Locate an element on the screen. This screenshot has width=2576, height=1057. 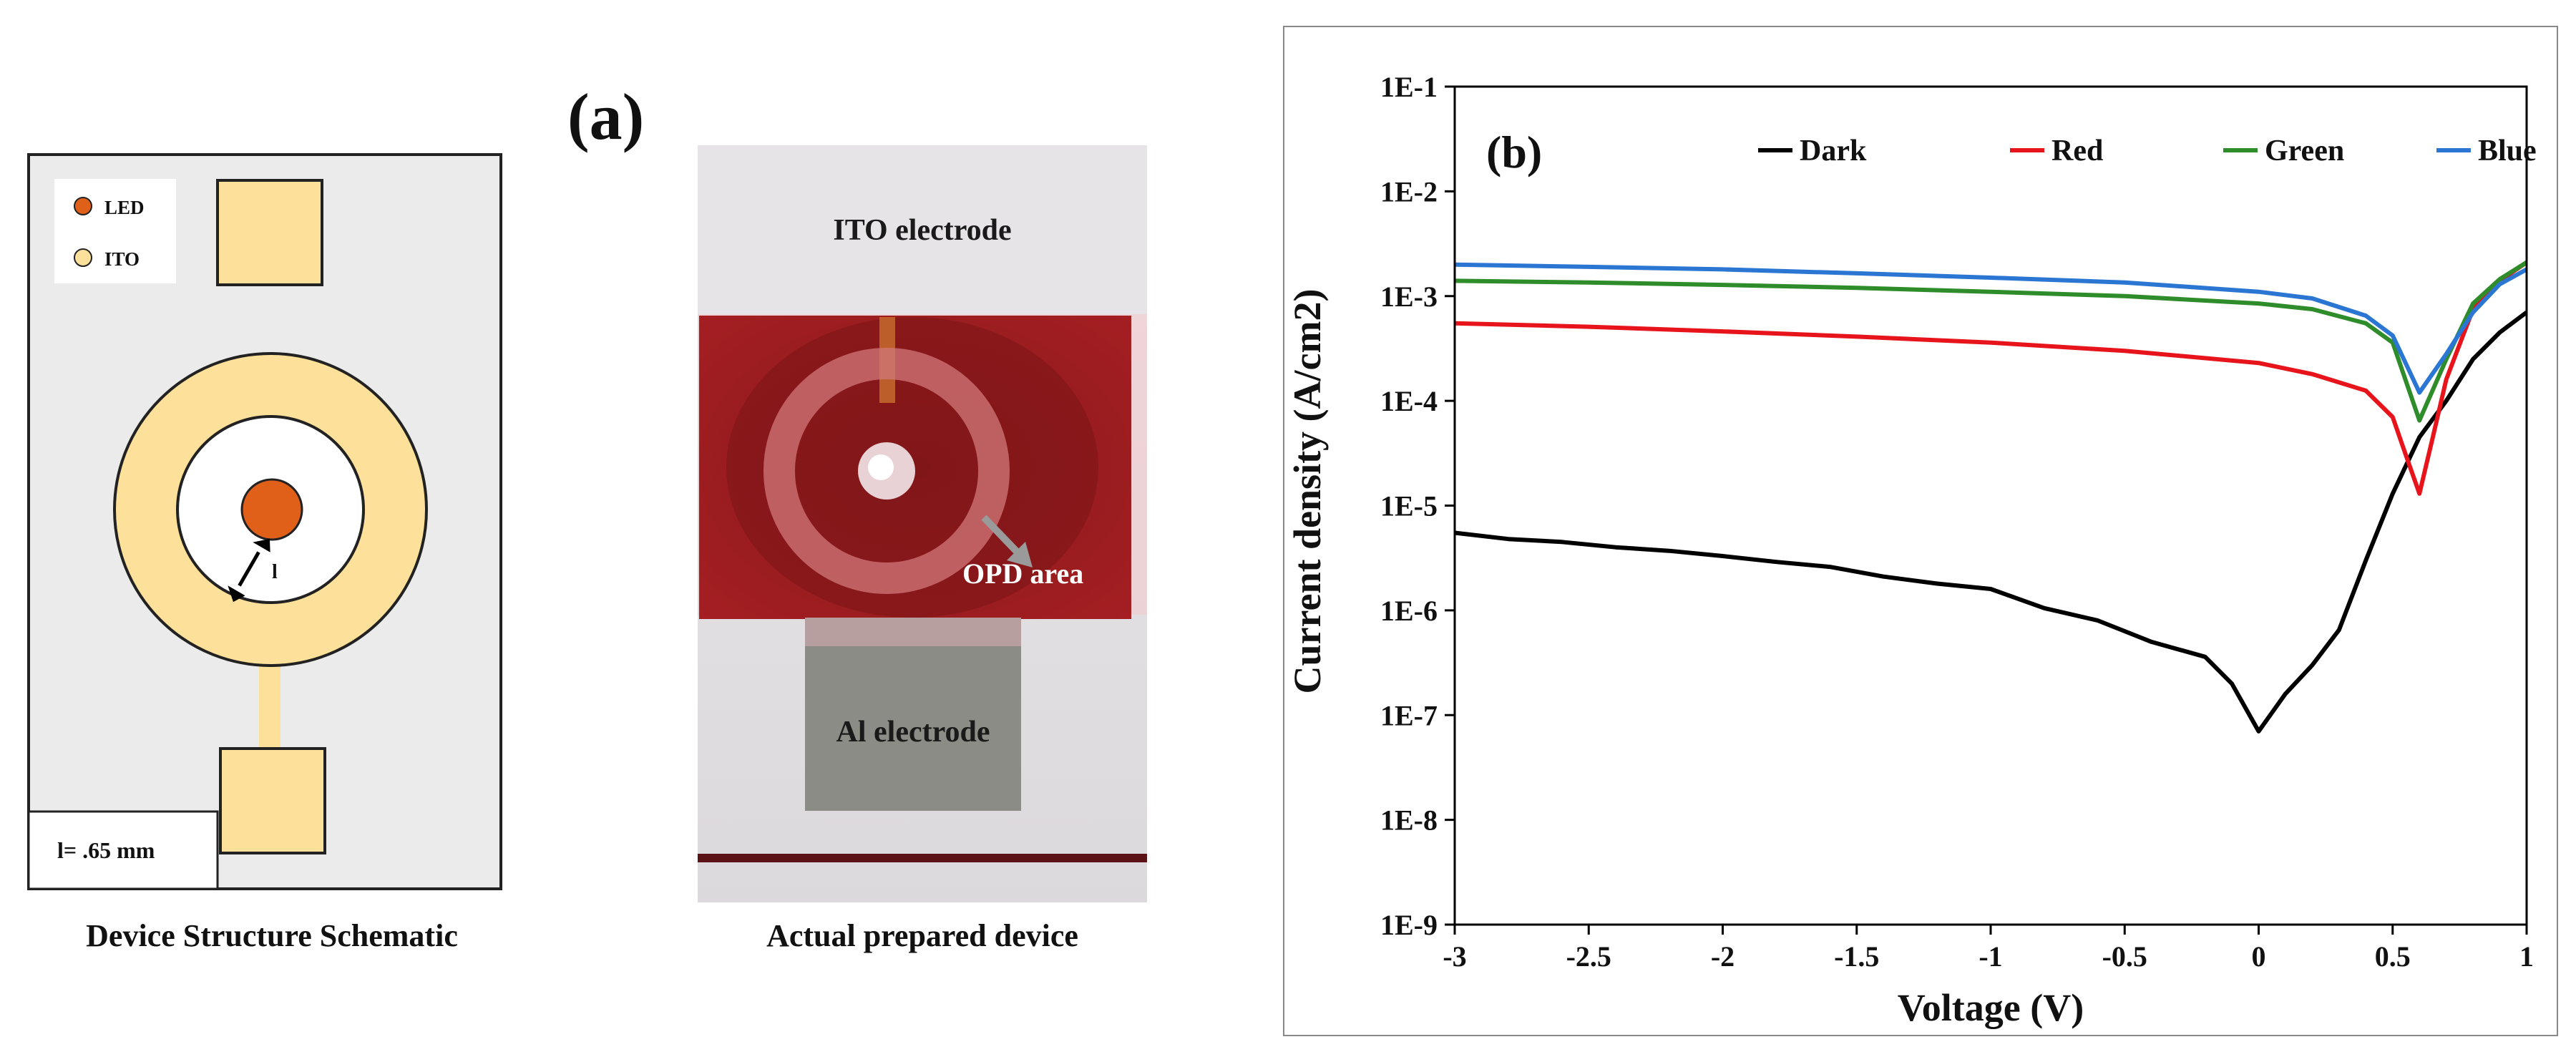
ito-ring-photo is located at coordinates (886, 471).